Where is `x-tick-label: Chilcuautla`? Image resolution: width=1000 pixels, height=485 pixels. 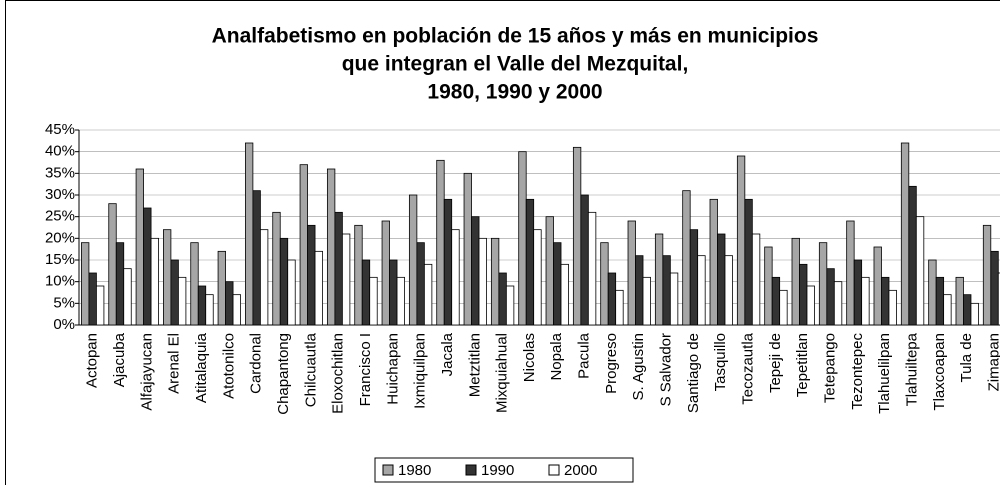
x-tick-label: Chilcuautla is located at coordinates (310, 369).